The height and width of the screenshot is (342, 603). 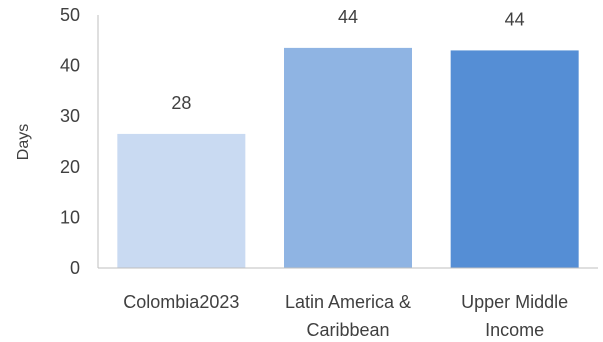 What do you see at coordinates (514, 330) in the screenshot?
I see `x-category-label: Income` at bounding box center [514, 330].